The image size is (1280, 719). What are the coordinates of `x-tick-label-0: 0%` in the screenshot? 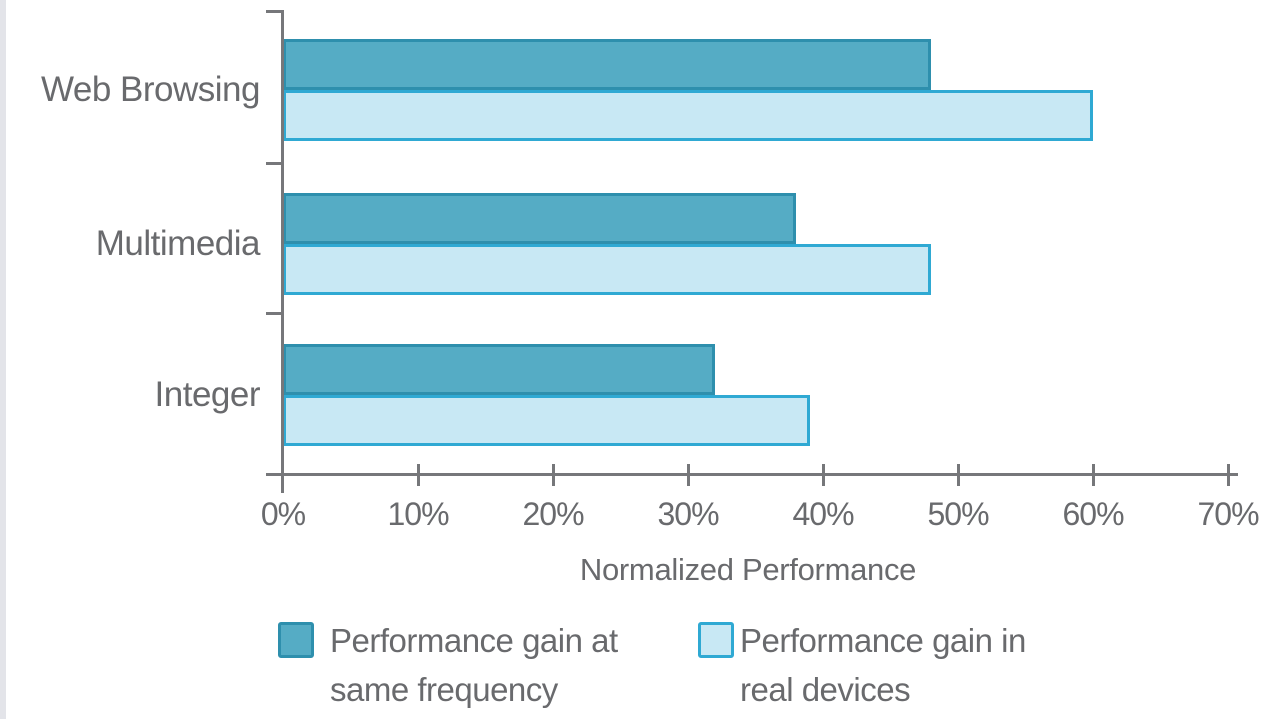 It's located at (283, 514).